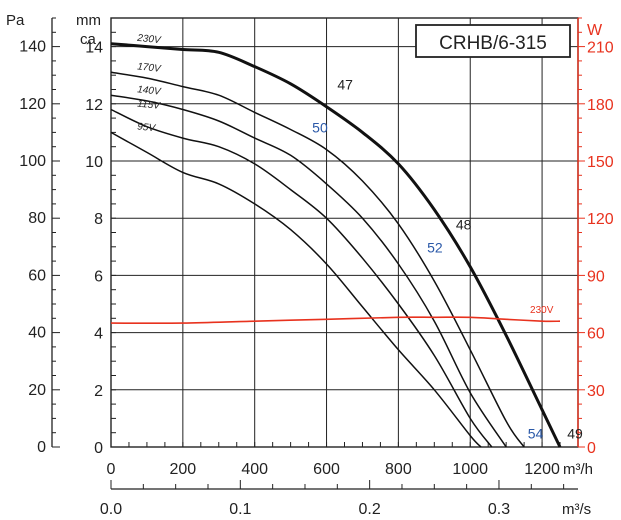  I want to click on w-tick-label-6: 180, so click(600, 105).